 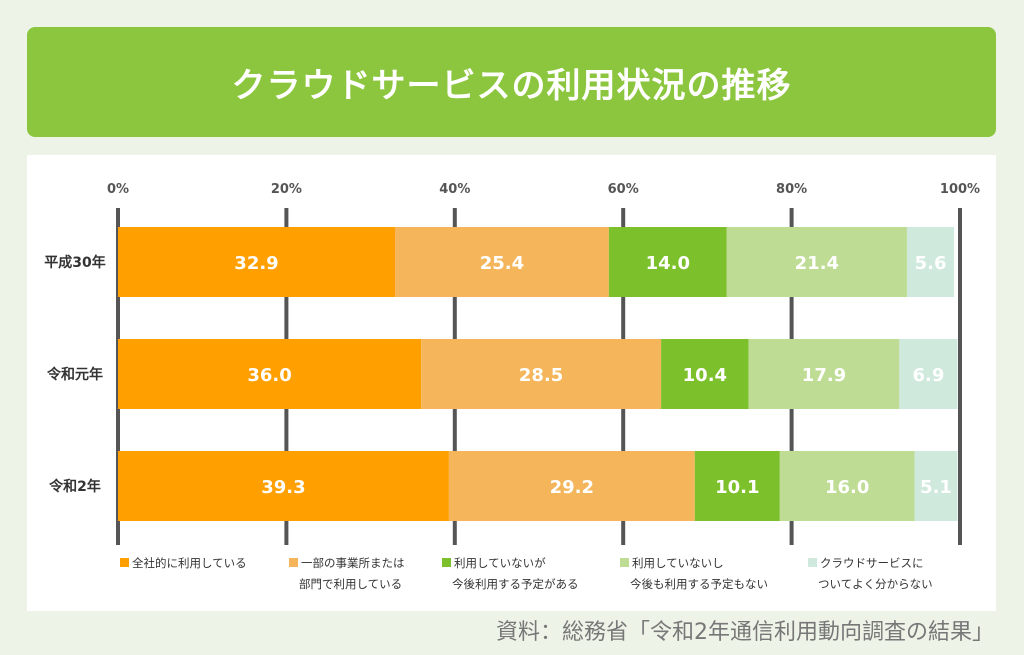 What do you see at coordinates (500, 563) in the screenshot?
I see `legend-label: 利用していないが` at bounding box center [500, 563].